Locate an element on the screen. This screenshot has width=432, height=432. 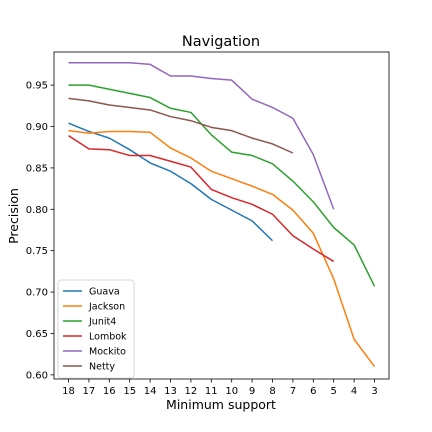
x-tick-label: 14 is located at coordinates (150, 391).